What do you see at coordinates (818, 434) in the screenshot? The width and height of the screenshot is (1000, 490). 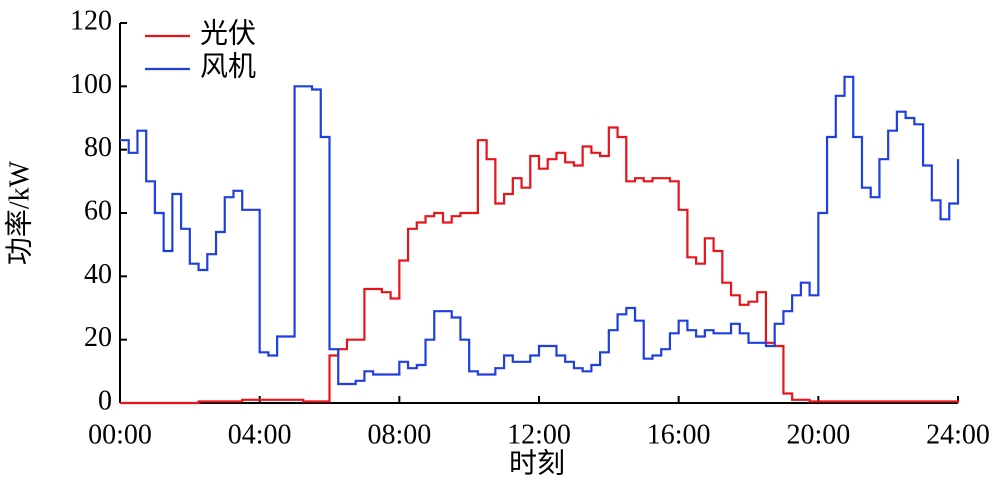 I see `x-tick-label: 20:00` at bounding box center [818, 434].